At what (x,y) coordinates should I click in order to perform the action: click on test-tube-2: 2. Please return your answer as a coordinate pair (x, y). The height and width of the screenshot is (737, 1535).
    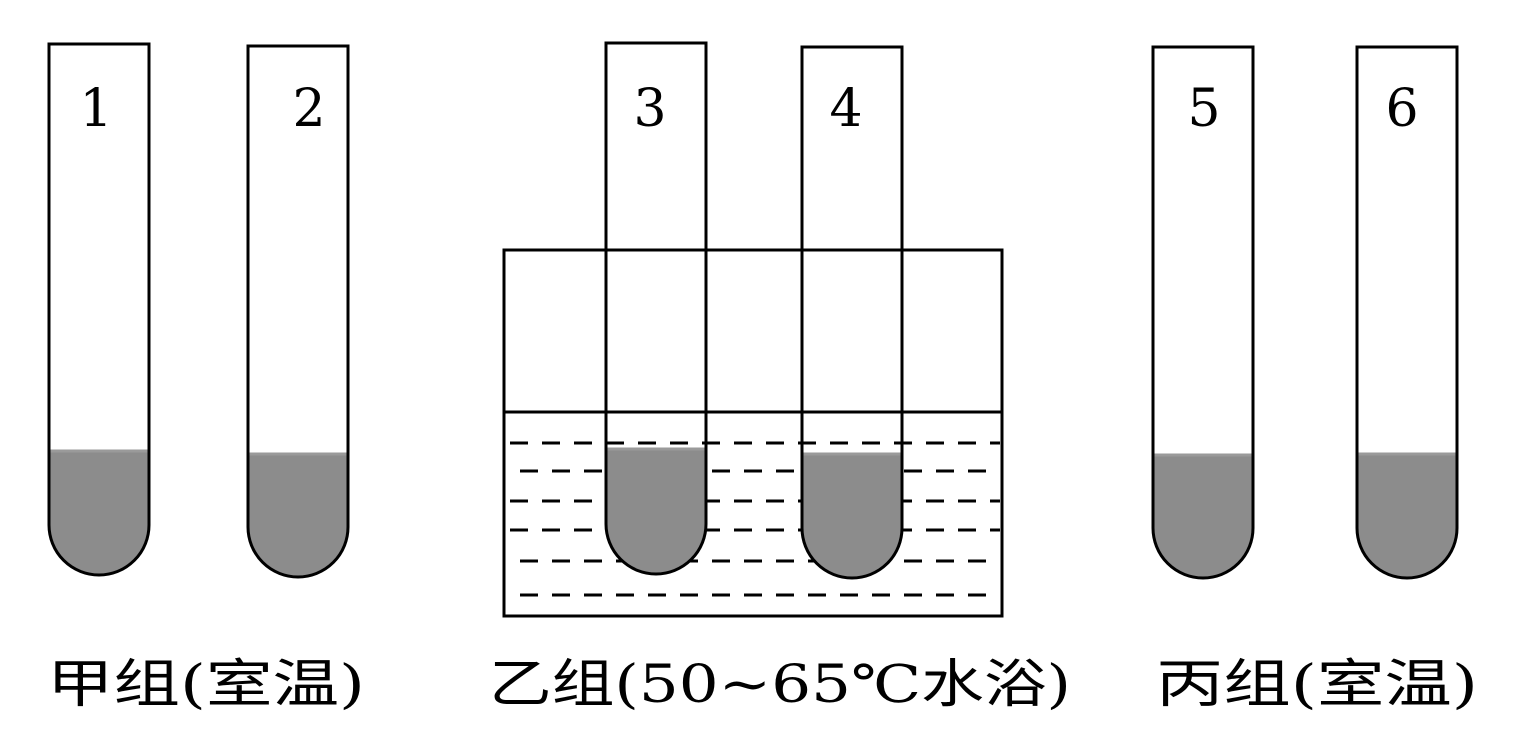
    Looking at the image, I should click on (298, 311).